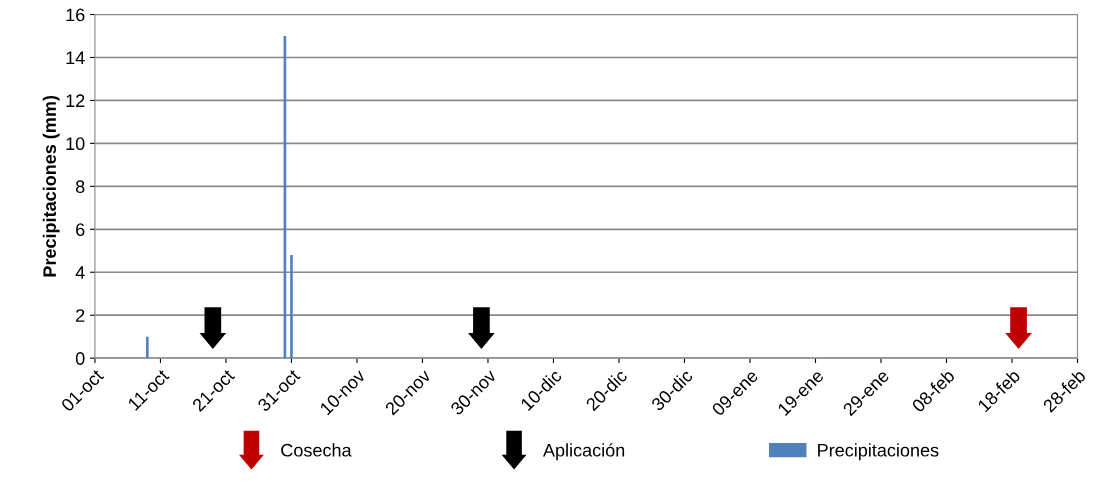  Describe the element at coordinates (75, 15) in the screenshot. I see `y-tick-label: 16` at that location.